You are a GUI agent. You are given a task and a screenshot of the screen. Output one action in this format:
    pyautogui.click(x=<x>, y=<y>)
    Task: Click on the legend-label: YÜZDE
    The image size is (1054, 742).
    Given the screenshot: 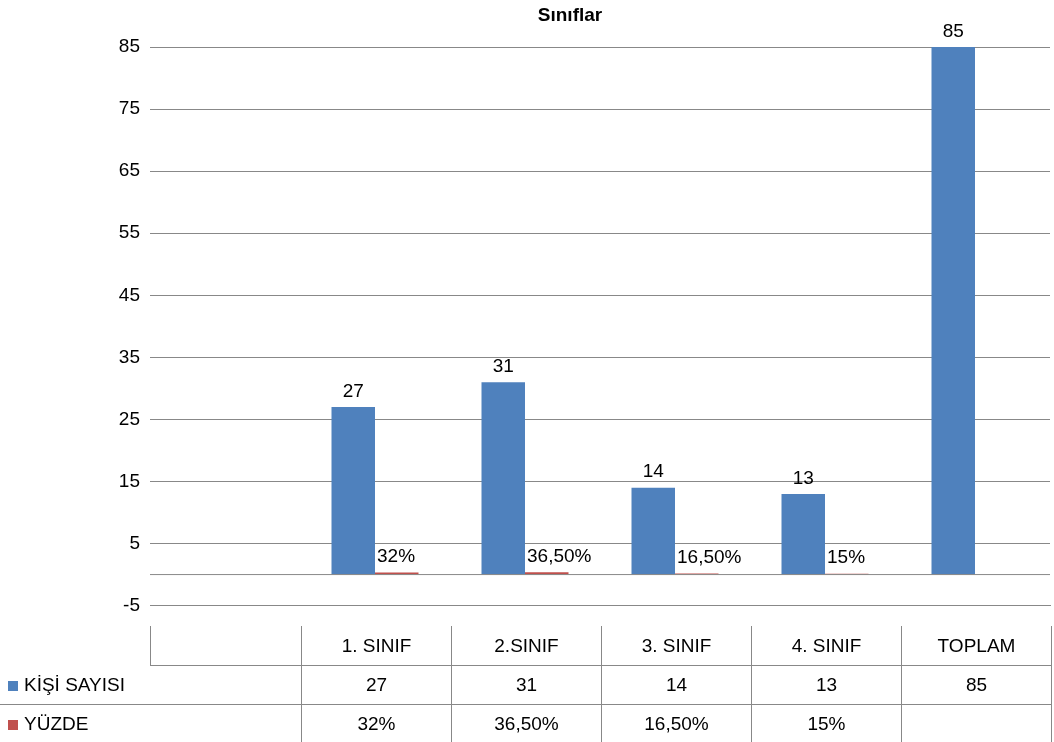 What is the action you would take?
    pyautogui.click(x=151, y=723)
    